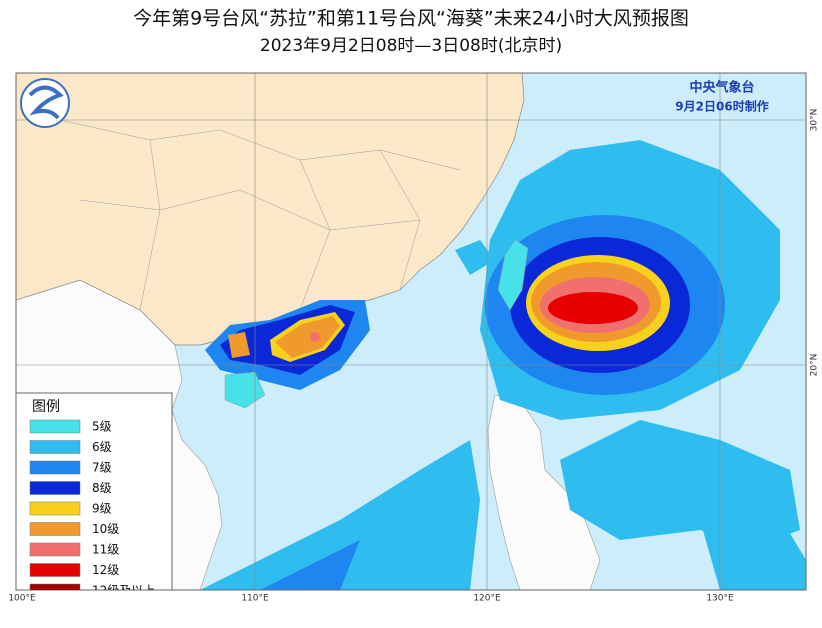 Image resolution: width=822 pixels, height=628 pixels. I want to click on issuer-name: 中央气象台, so click(721, 88).